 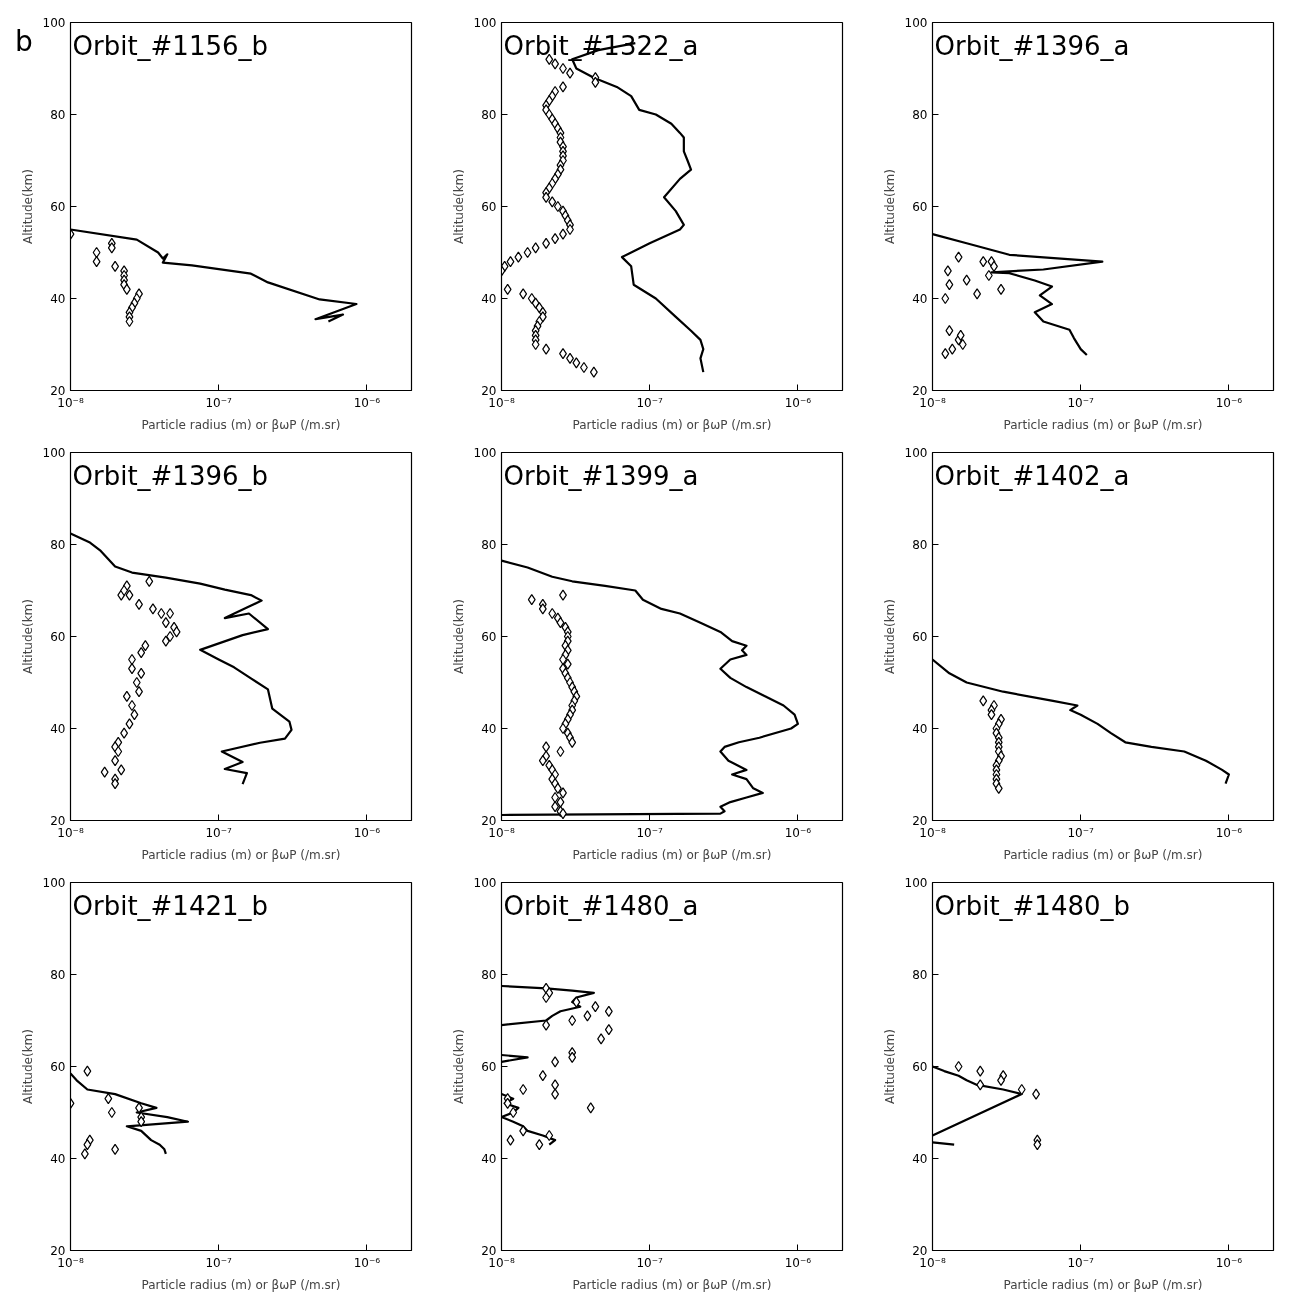 What do you see at coordinates (1032, 45) in the screenshot?
I see `chart-title: Orbit_#1396_a` at bounding box center [1032, 45].